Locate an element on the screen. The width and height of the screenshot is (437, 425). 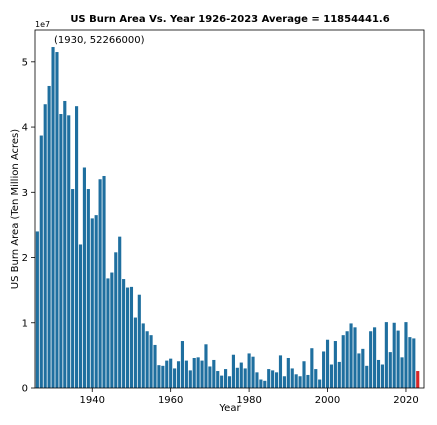
bar-1929 is located at coordinates (49, 237).